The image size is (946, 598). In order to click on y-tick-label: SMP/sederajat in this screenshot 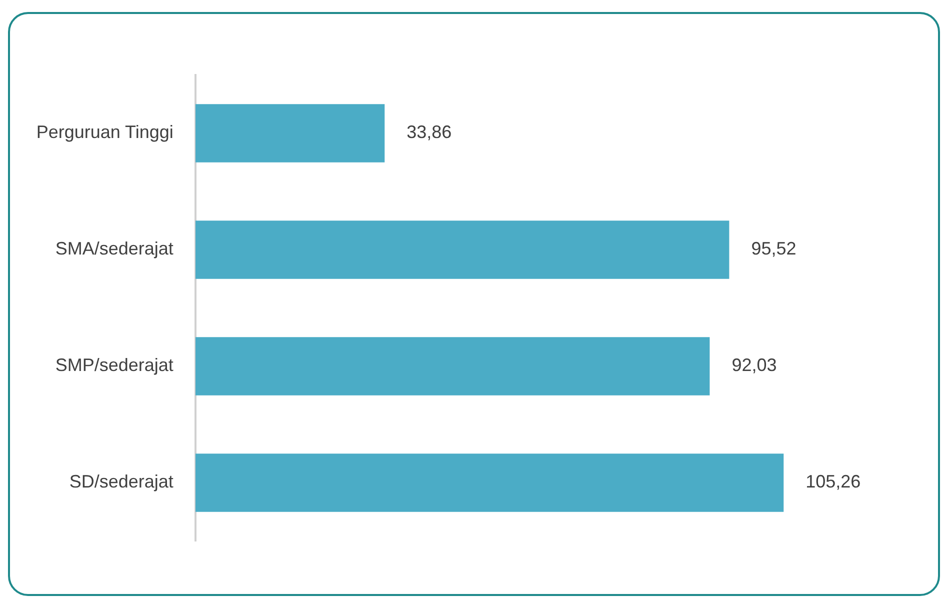, I will do `click(114, 365)`.